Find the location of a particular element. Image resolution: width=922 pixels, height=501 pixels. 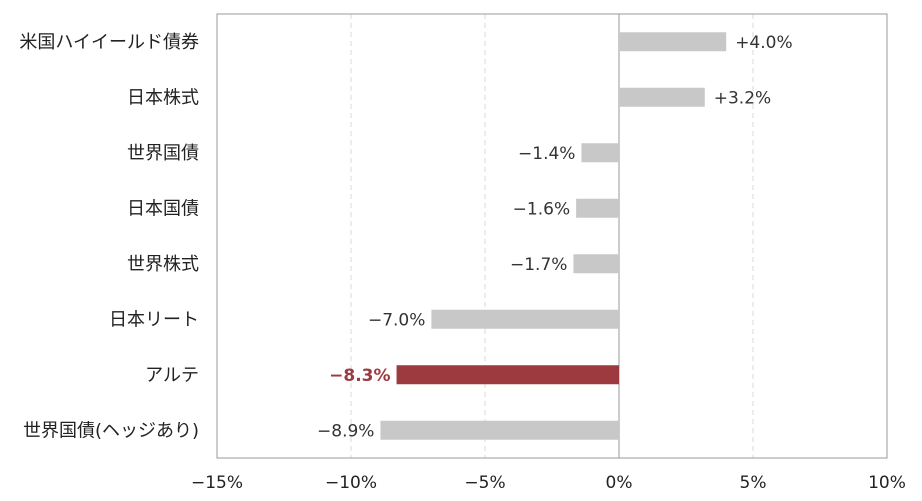

category-label-7: 世界国債(ヘッジあり) is located at coordinates (111, 430).